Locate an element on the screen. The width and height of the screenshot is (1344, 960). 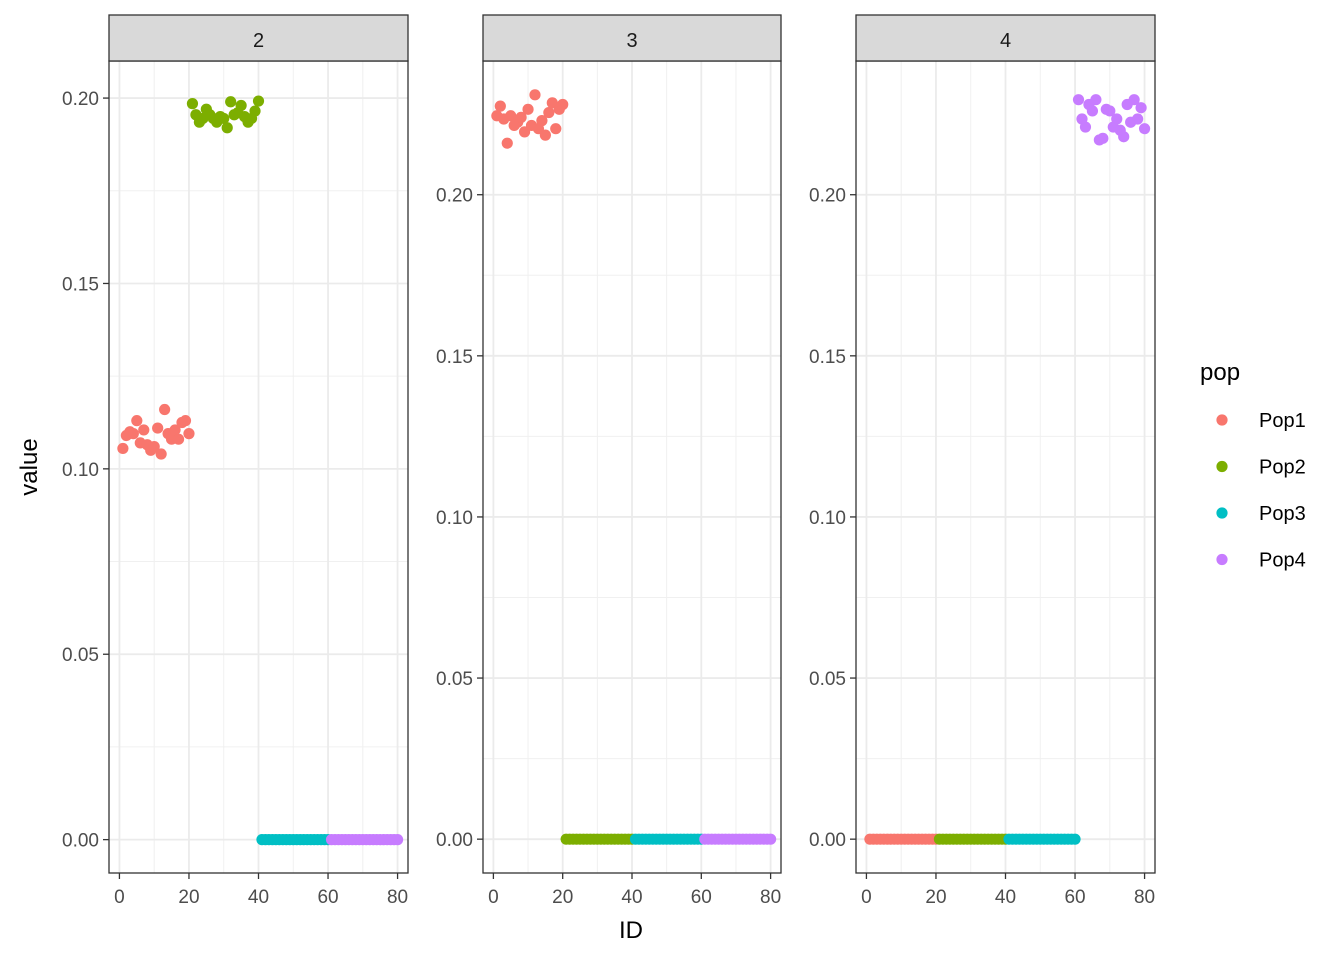
legend-label: Pop1 is located at coordinates (1282, 421).